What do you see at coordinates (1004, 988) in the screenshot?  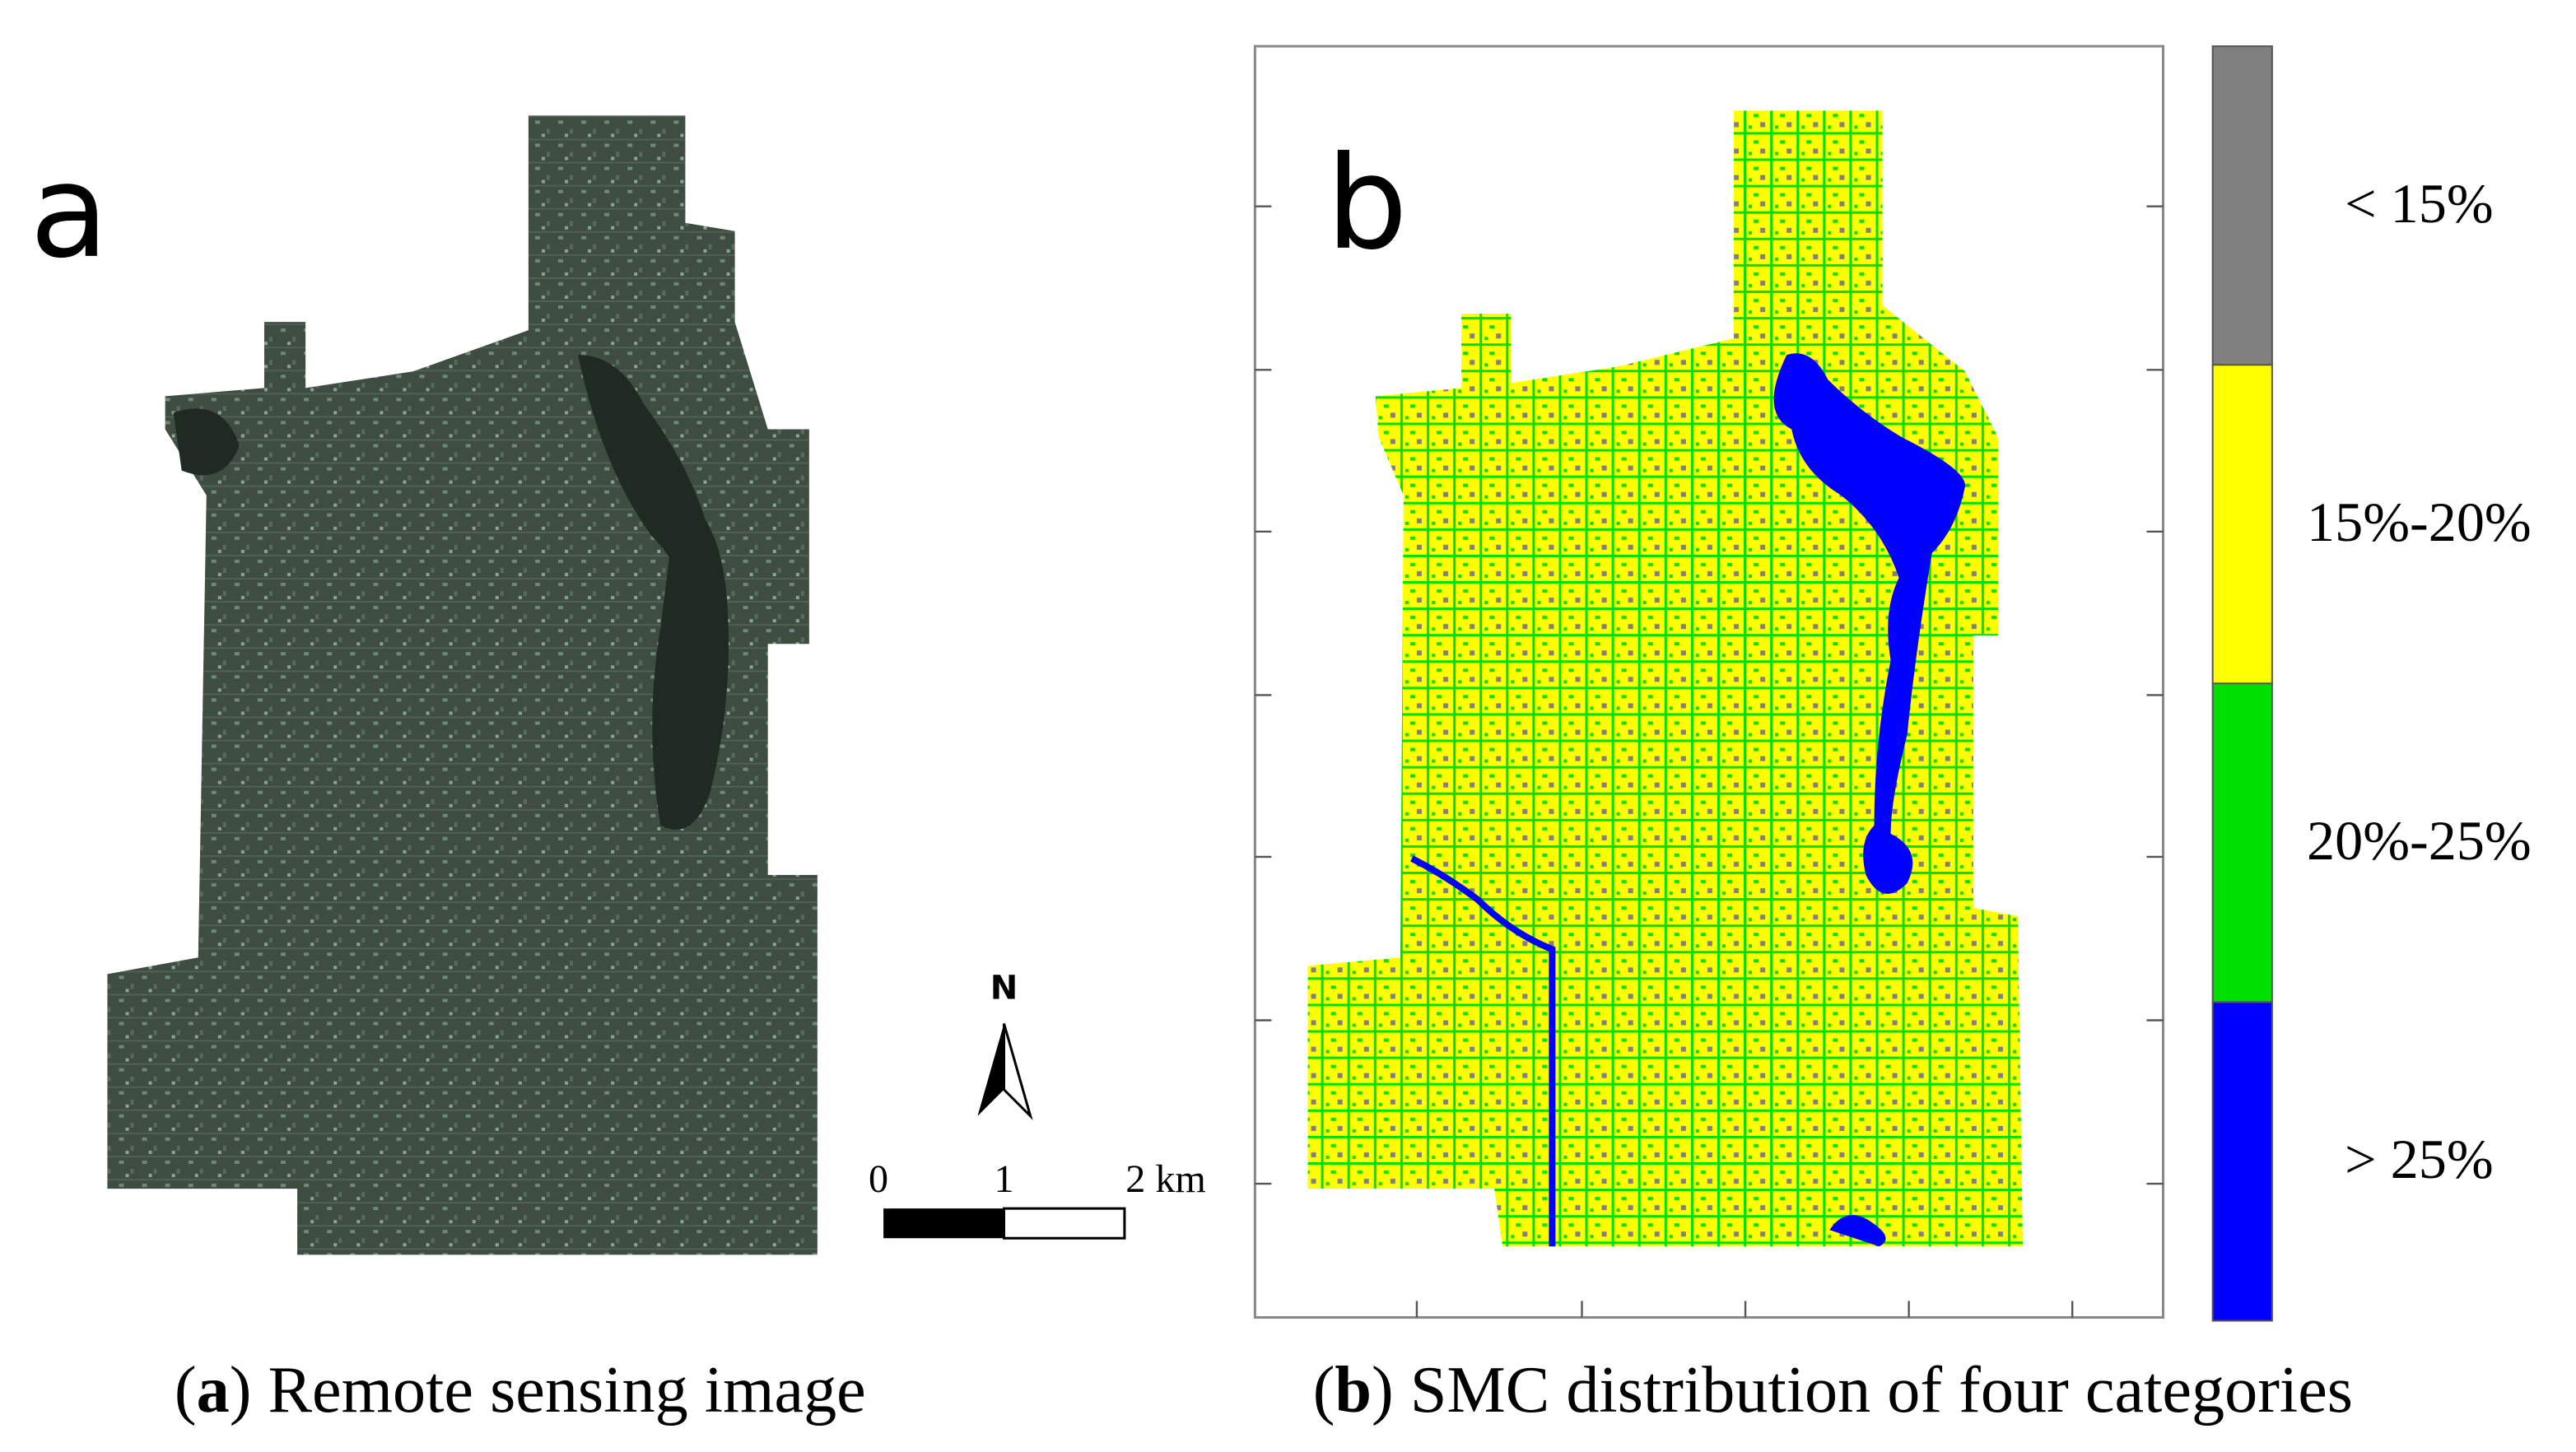 I see `north-label: N` at bounding box center [1004, 988].